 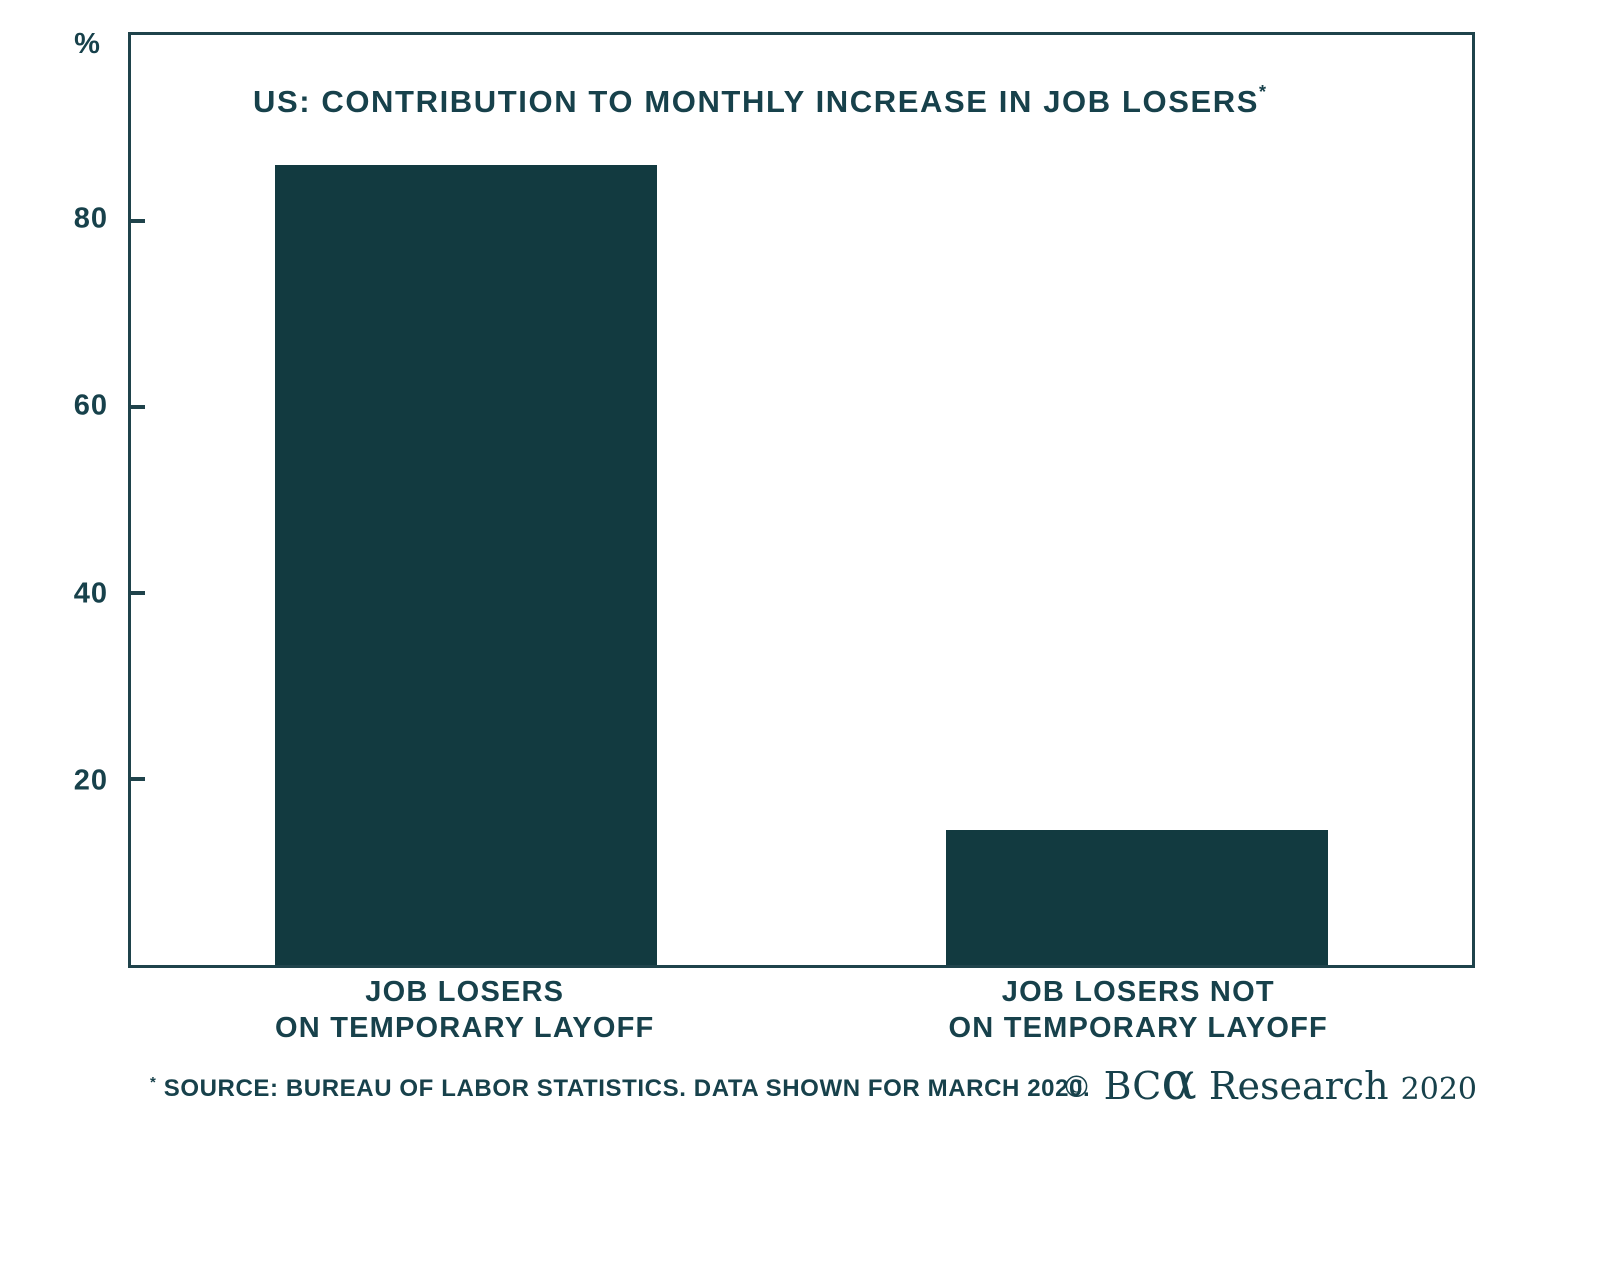 I want to click on brand-suffix: Research, so click(x=1298, y=1086).